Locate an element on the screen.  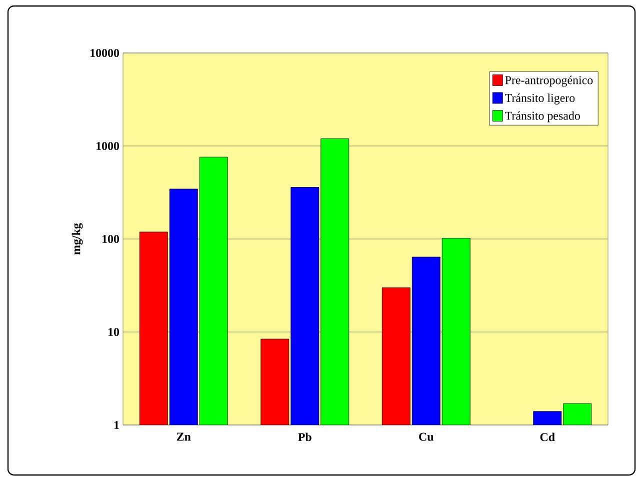
y-axis-title: mg/kg is located at coordinates (77, 239).